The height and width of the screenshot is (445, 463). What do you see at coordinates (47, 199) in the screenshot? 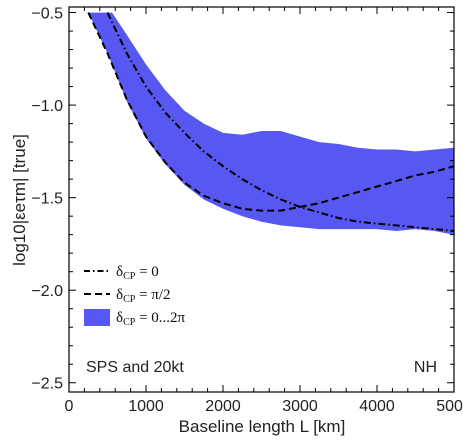
I see `y-tick-label: −1.5` at bounding box center [47, 199].